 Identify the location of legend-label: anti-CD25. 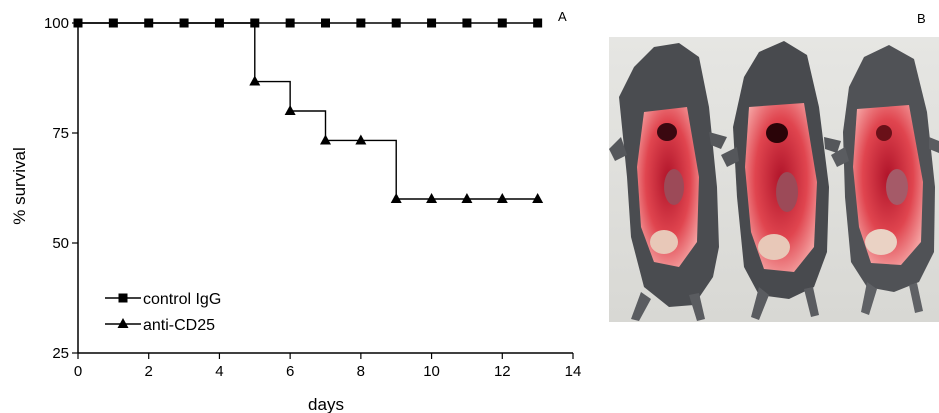
(179, 325).